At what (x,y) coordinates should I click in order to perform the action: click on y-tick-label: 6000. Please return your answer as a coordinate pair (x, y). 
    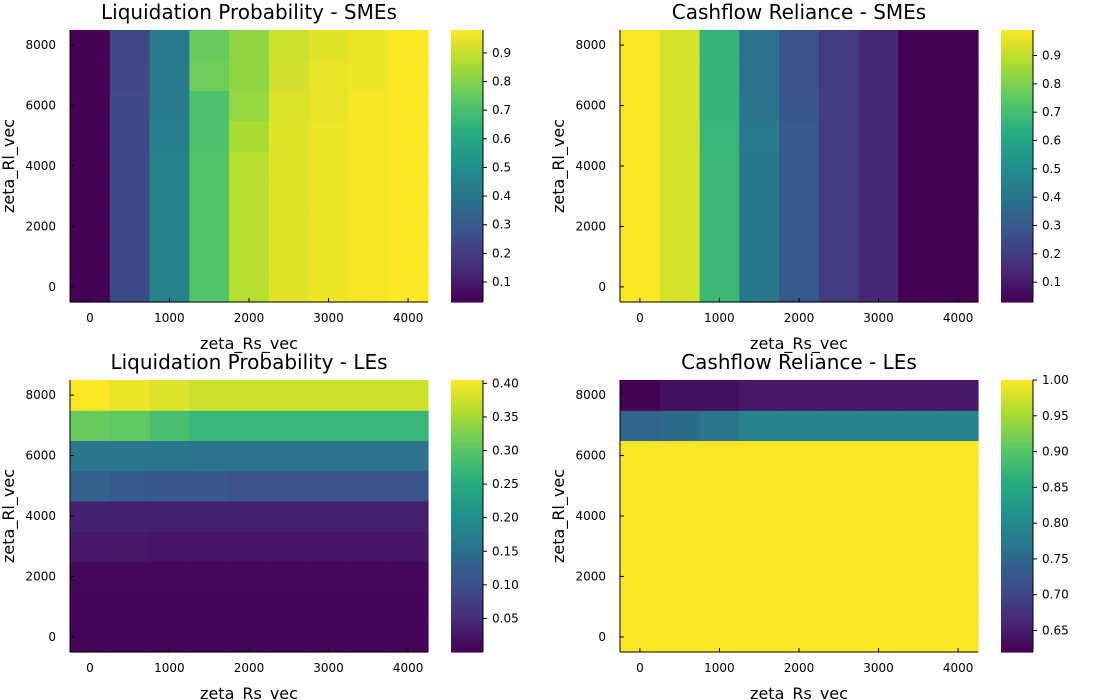
    Looking at the image, I should click on (590, 456).